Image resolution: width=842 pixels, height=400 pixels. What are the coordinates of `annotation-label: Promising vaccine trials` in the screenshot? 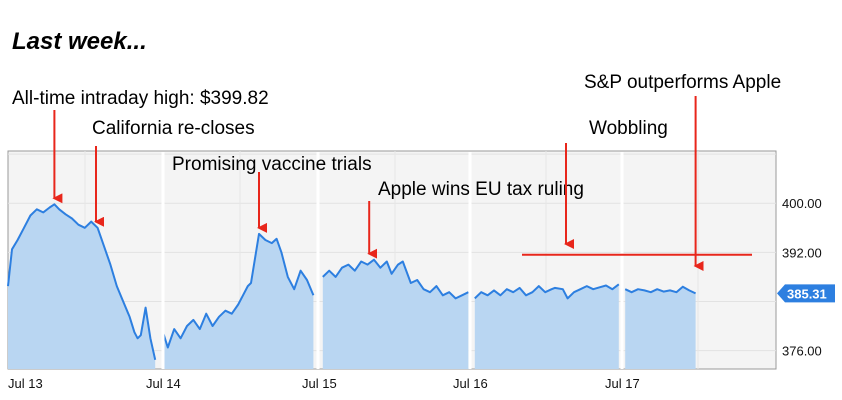 It's located at (272, 164).